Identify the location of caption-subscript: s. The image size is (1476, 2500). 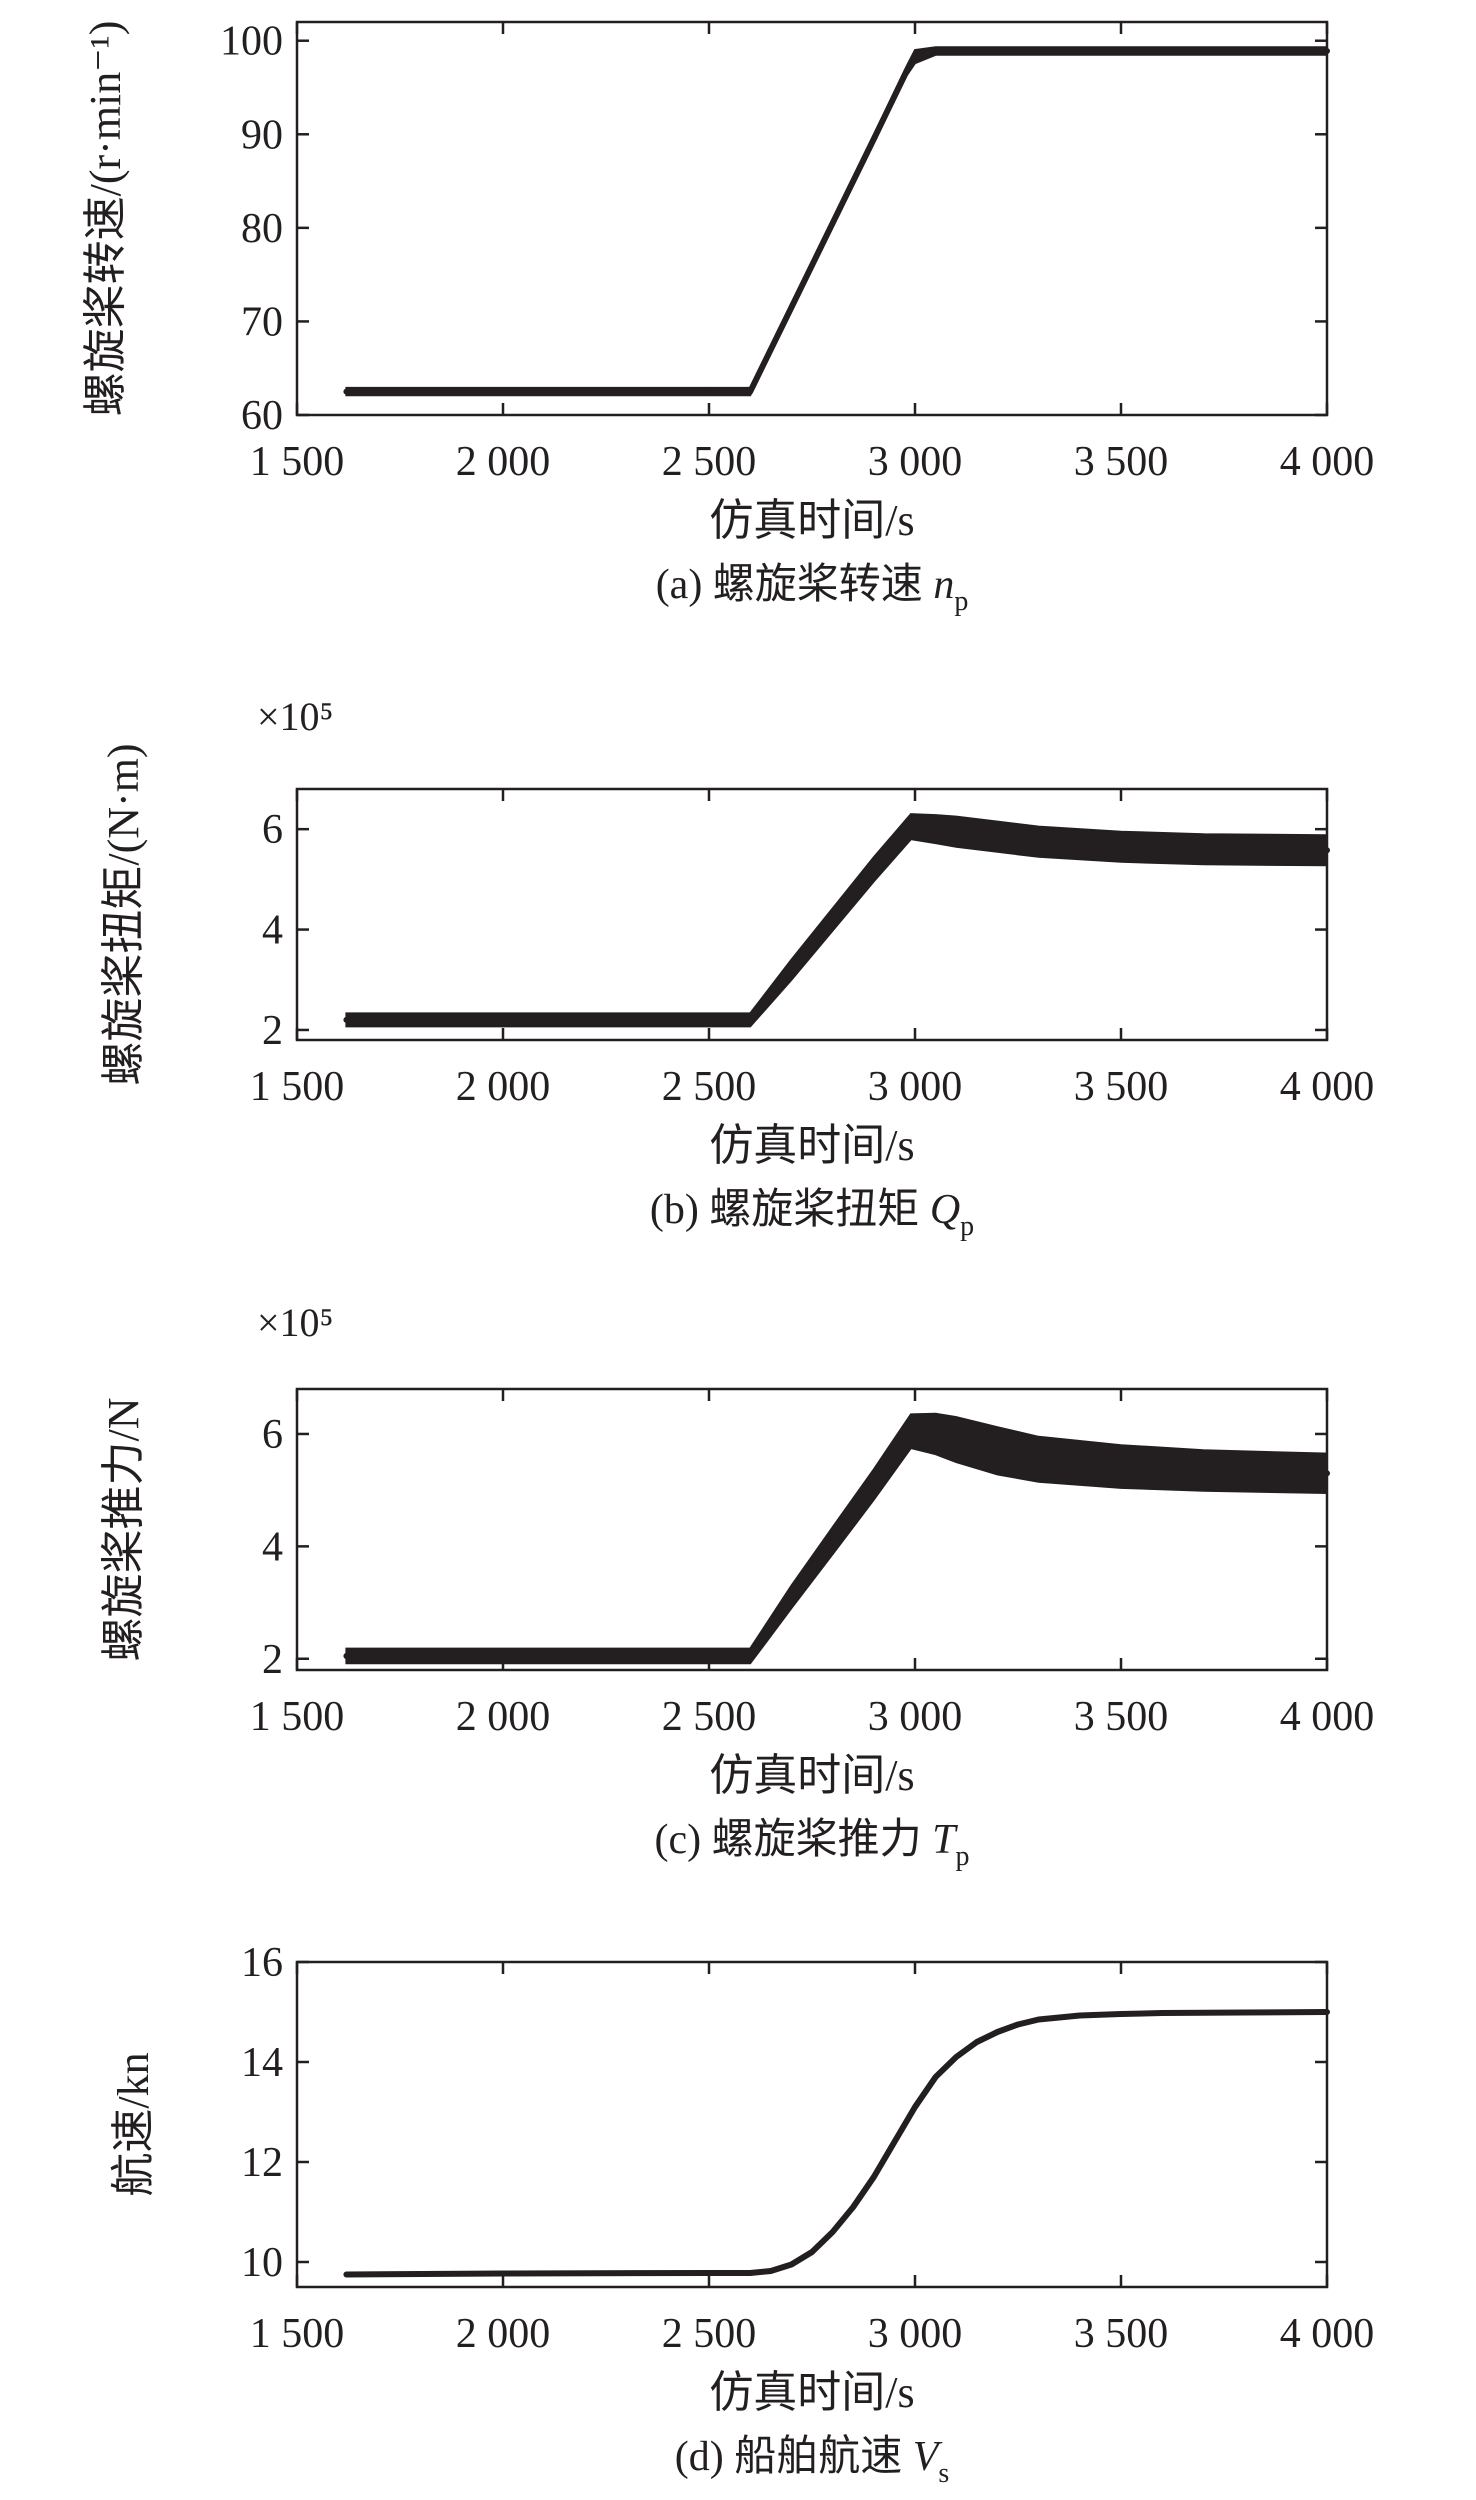
(943, 2473).